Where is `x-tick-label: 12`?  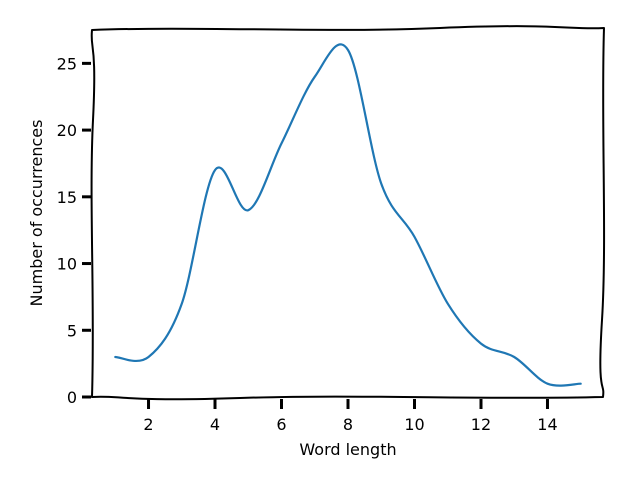 x-tick-label: 12 is located at coordinates (481, 424).